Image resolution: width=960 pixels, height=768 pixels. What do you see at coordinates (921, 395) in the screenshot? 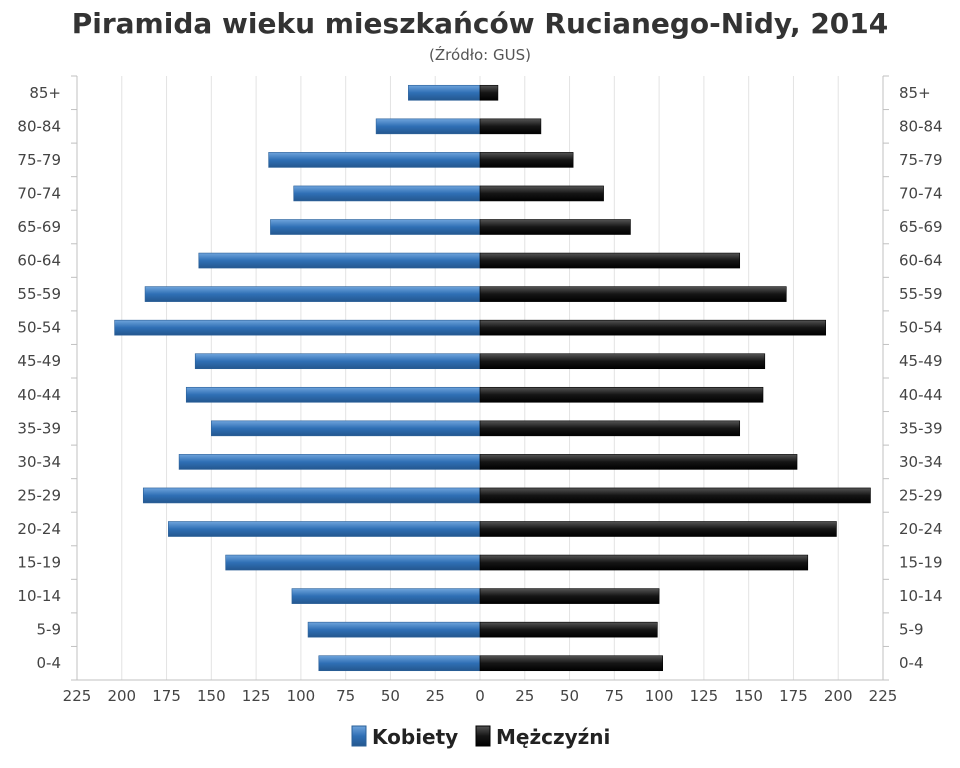
I see `category-label-right: 40-44` at bounding box center [921, 395].